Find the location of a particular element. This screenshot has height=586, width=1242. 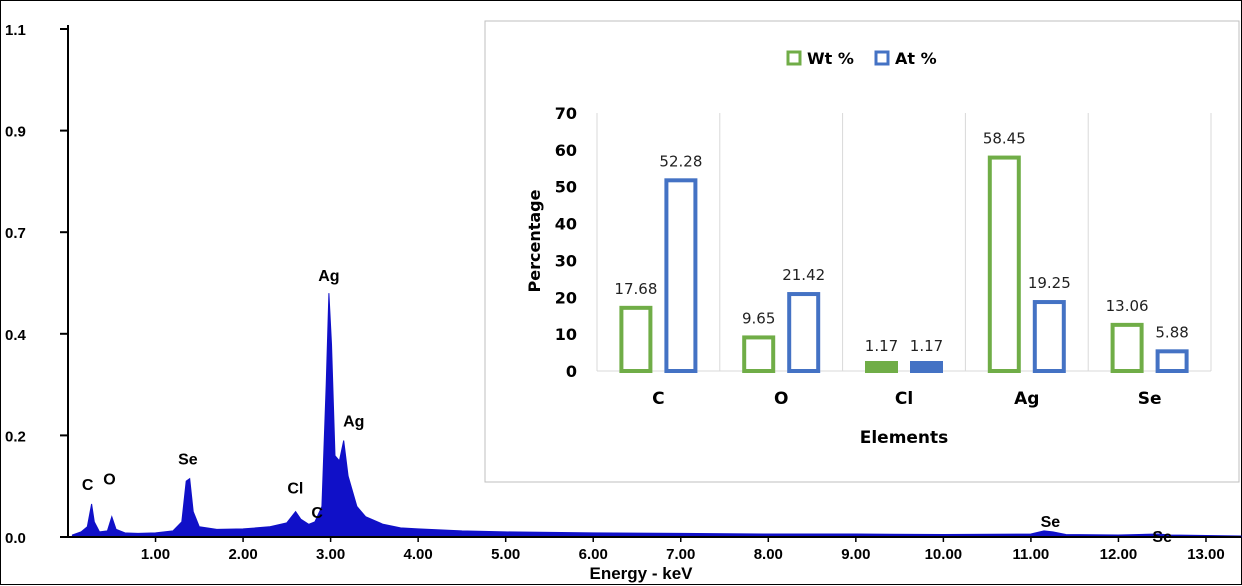

spectrum-x-tick-label: 13.00 is located at coordinates (1206, 554).